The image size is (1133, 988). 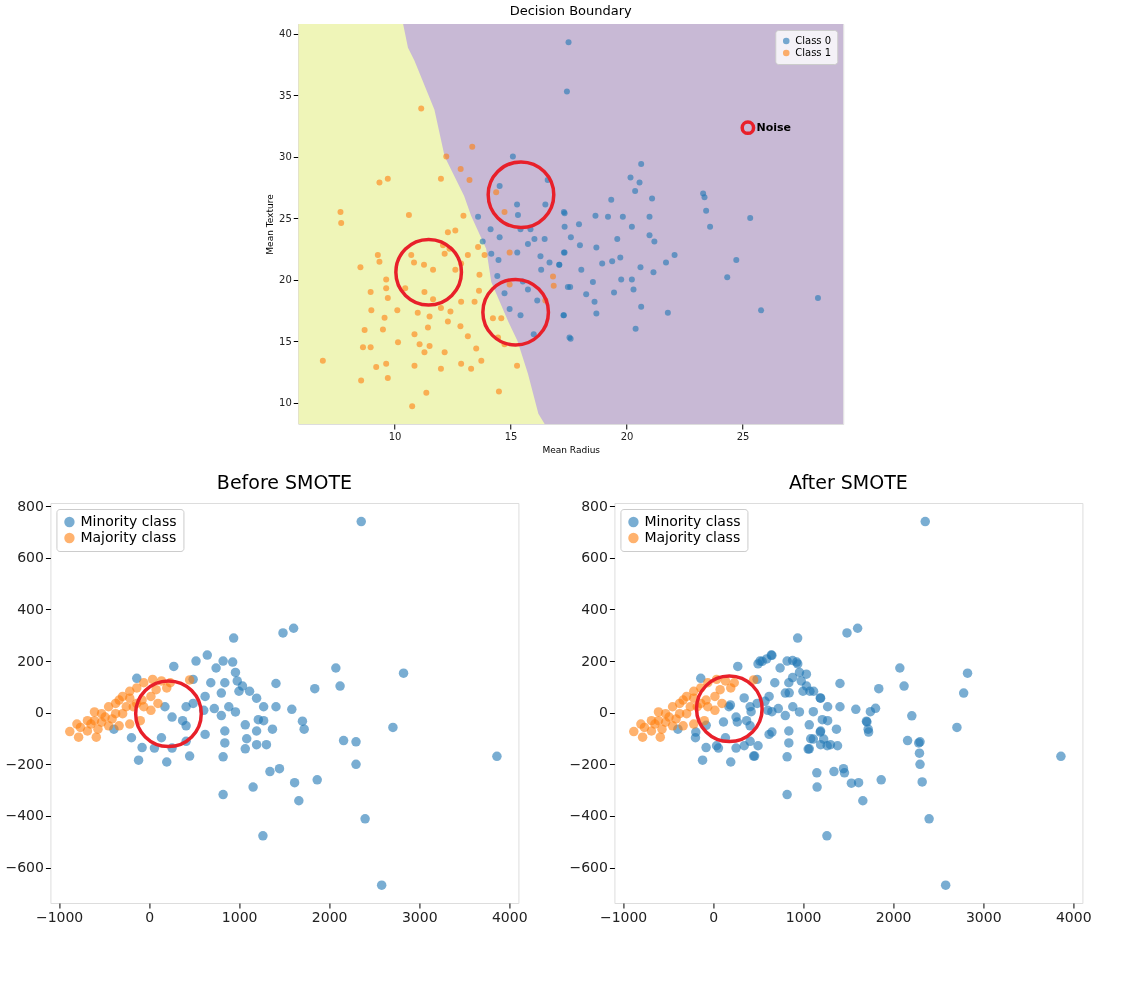 What do you see at coordinates (743, 436) in the screenshot?
I see `x-tick-label: 25` at bounding box center [743, 436].